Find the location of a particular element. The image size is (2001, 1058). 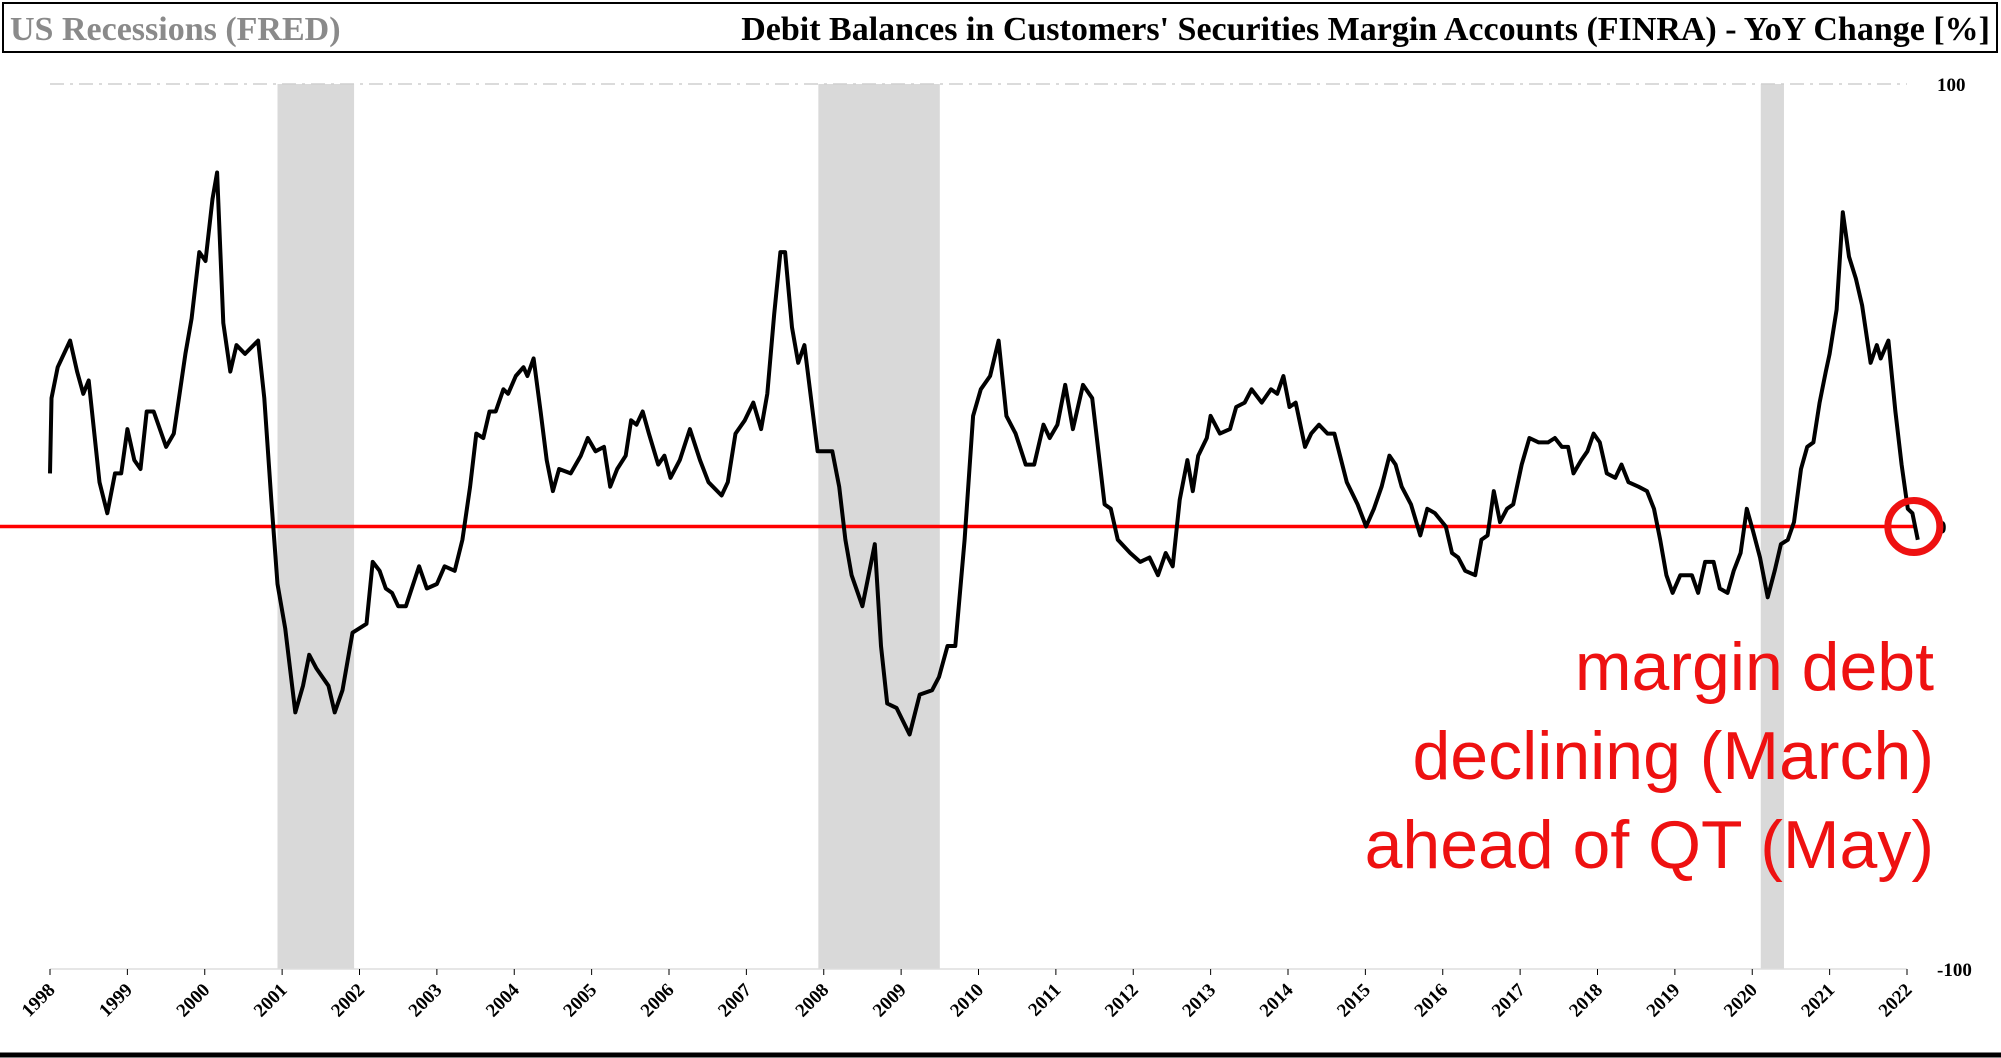

y-tick-label: -100 is located at coordinates (1954, 970).